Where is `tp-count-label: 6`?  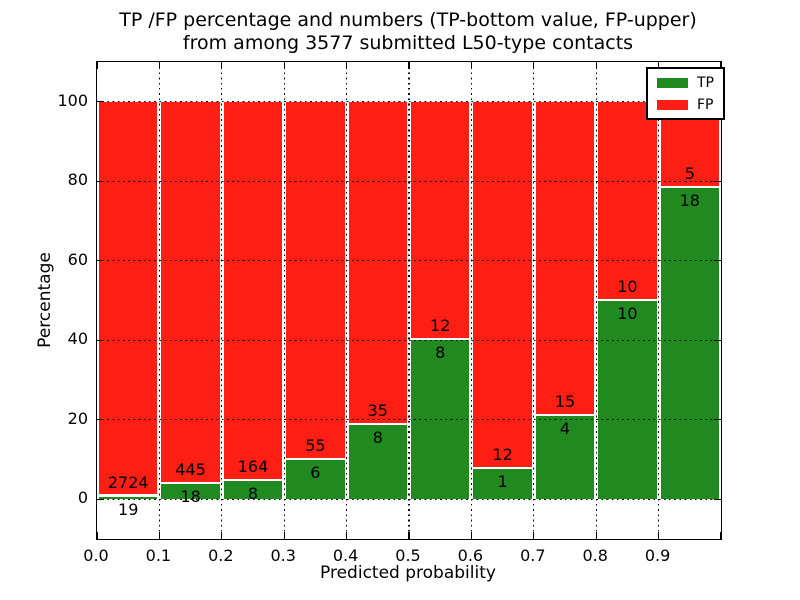
tp-count-label: 6 is located at coordinates (315, 473).